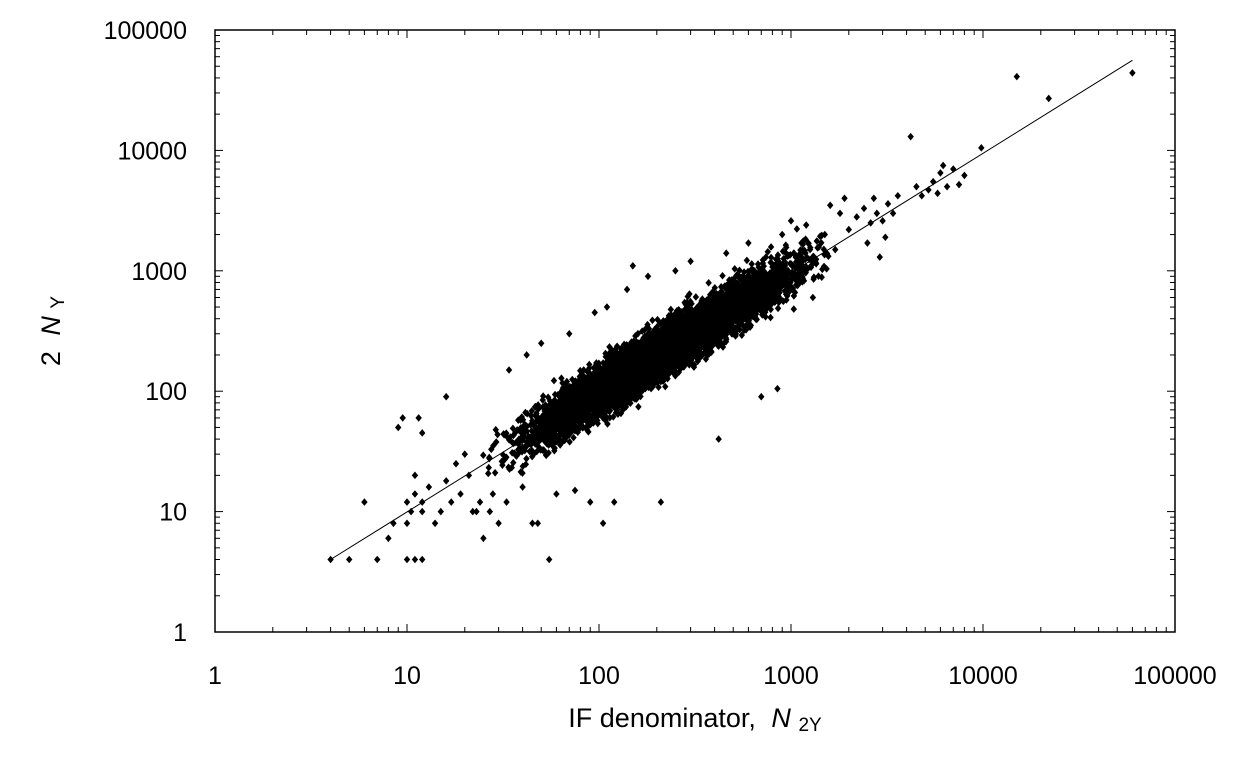 This screenshot has width=1258, height=766. I want to click on x-tick-label: 1, so click(215, 676).